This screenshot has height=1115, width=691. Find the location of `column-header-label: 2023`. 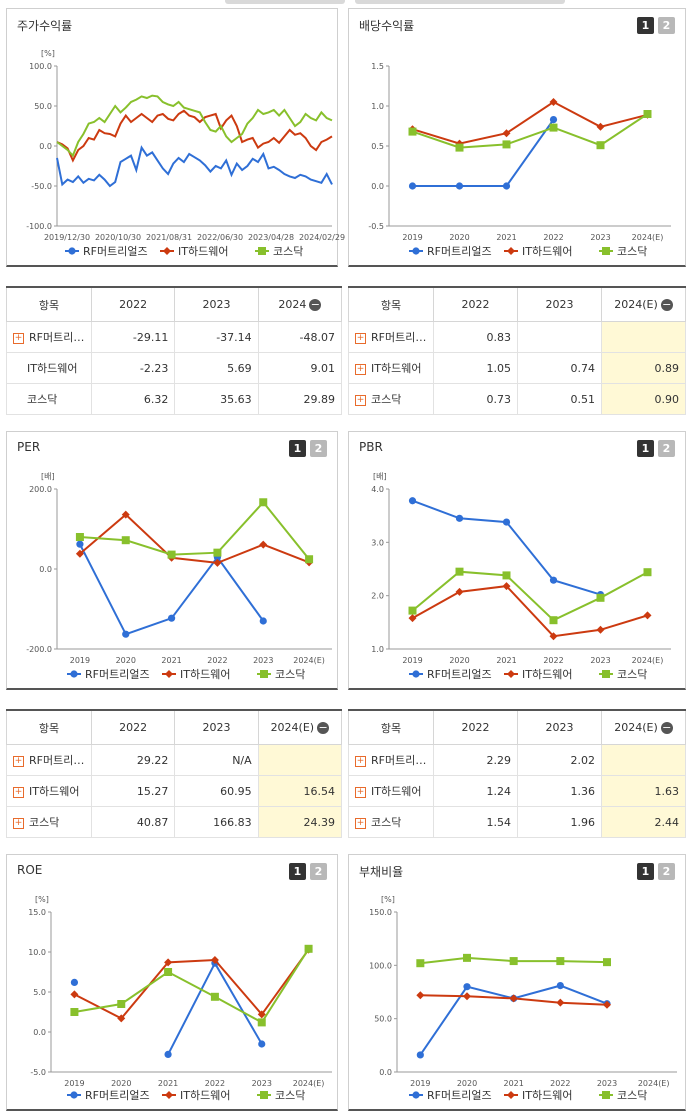

column-header-label: 2023 is located at coordinates (559, 727).